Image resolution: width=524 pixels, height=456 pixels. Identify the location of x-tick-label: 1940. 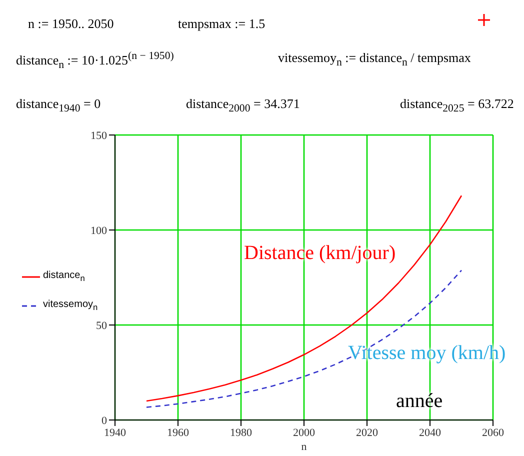
(115, 432).